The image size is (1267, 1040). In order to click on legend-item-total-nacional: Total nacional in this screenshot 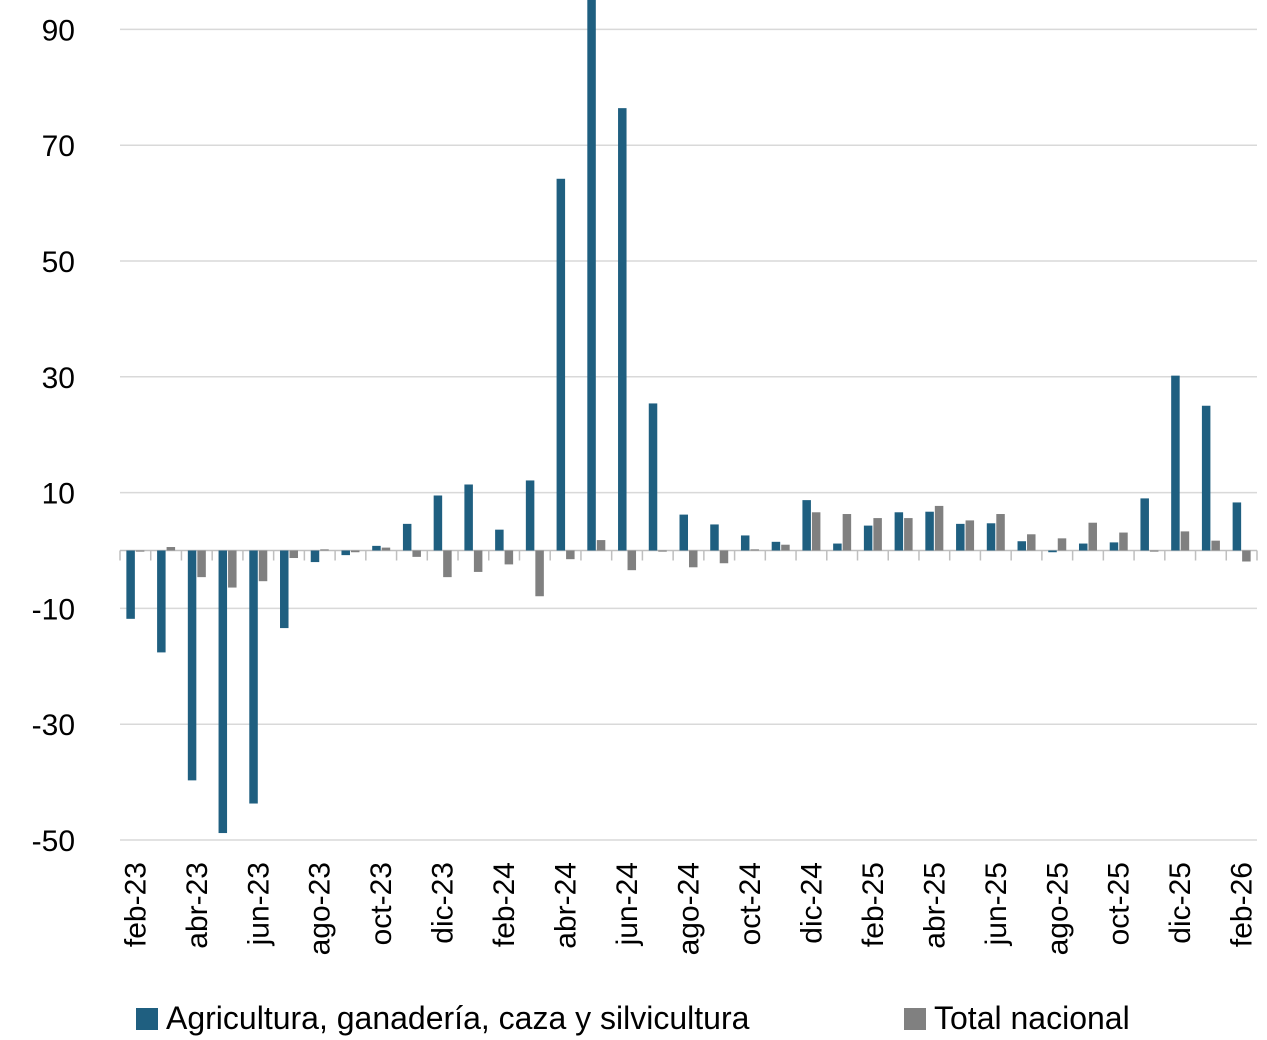, I will do `click(1017, 1018)`.